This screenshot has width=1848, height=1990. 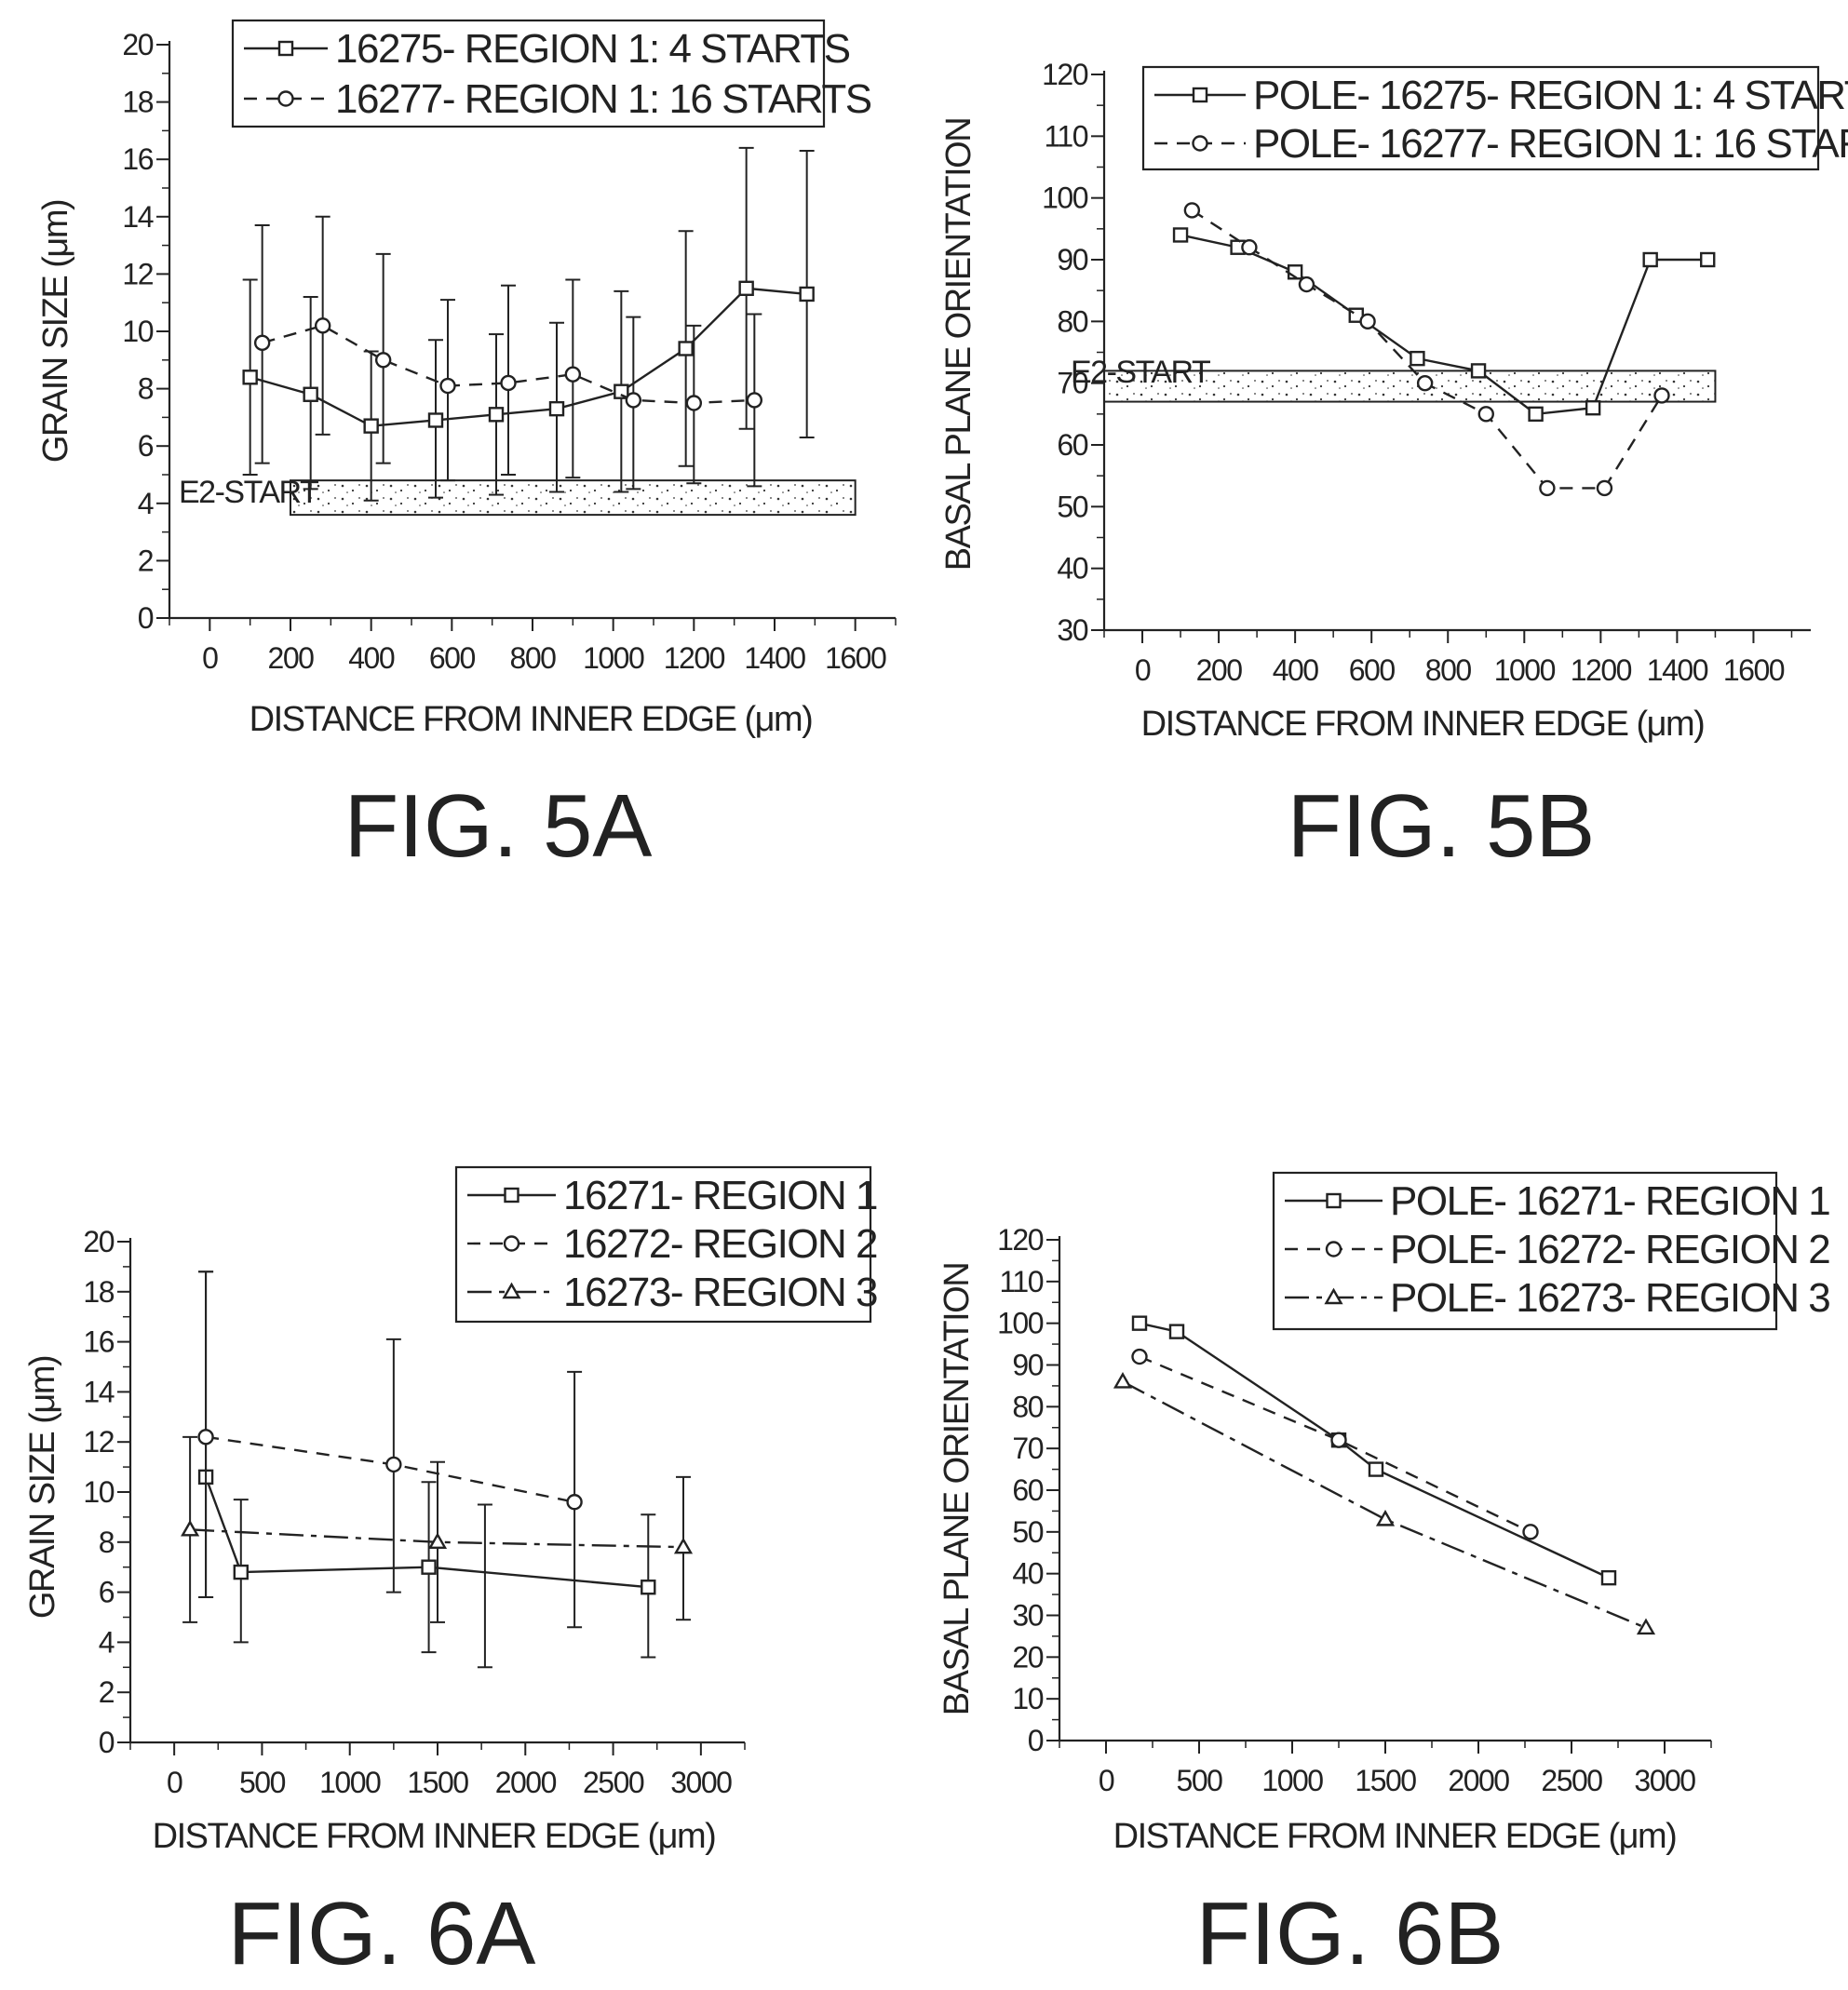 What do you see at coordinates (720, 1244) in the screenshot?
I see `legend-entry: 16272- REGION 2` at bounding box center [720, 1244].